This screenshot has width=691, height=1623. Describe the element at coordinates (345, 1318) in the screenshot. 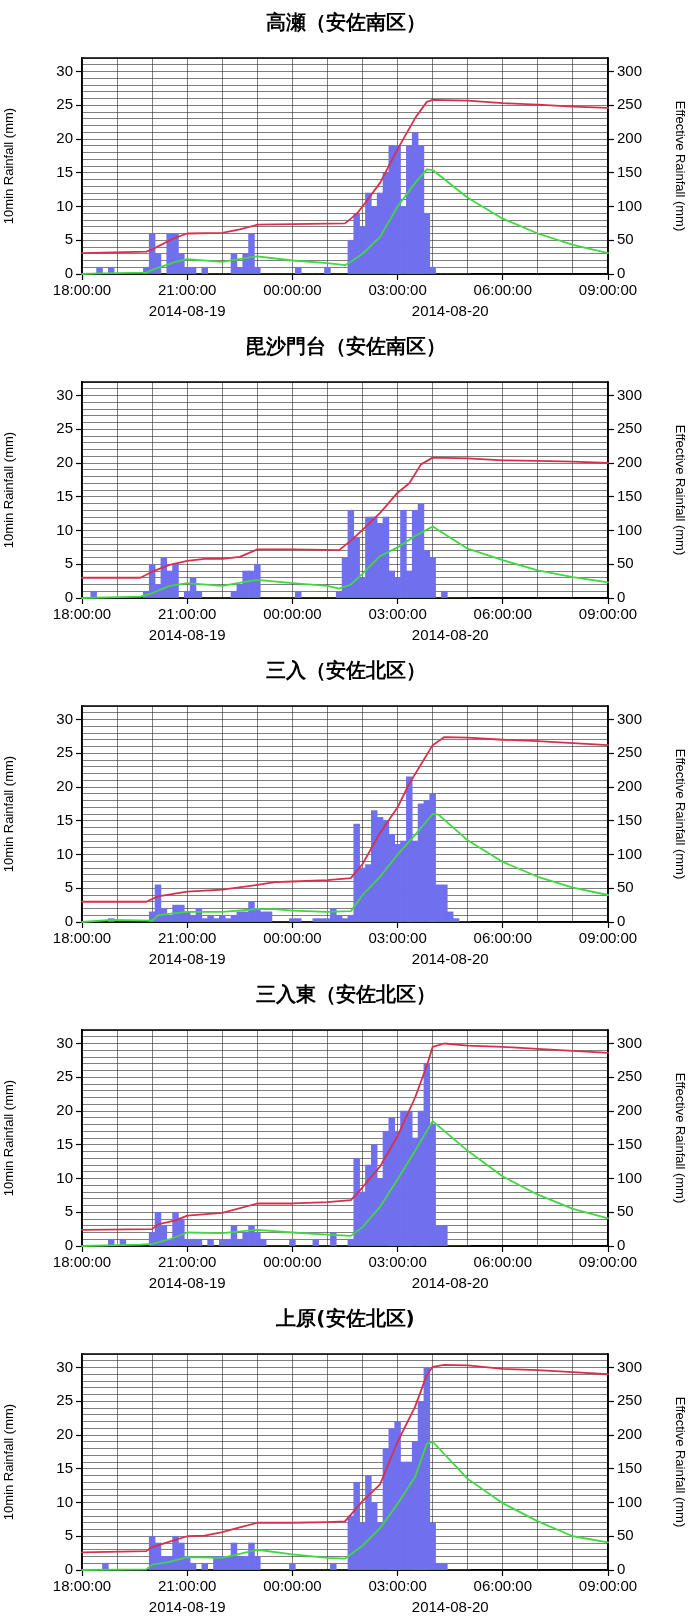

I see `chart-title: 上原(安佐北区)` at that location.